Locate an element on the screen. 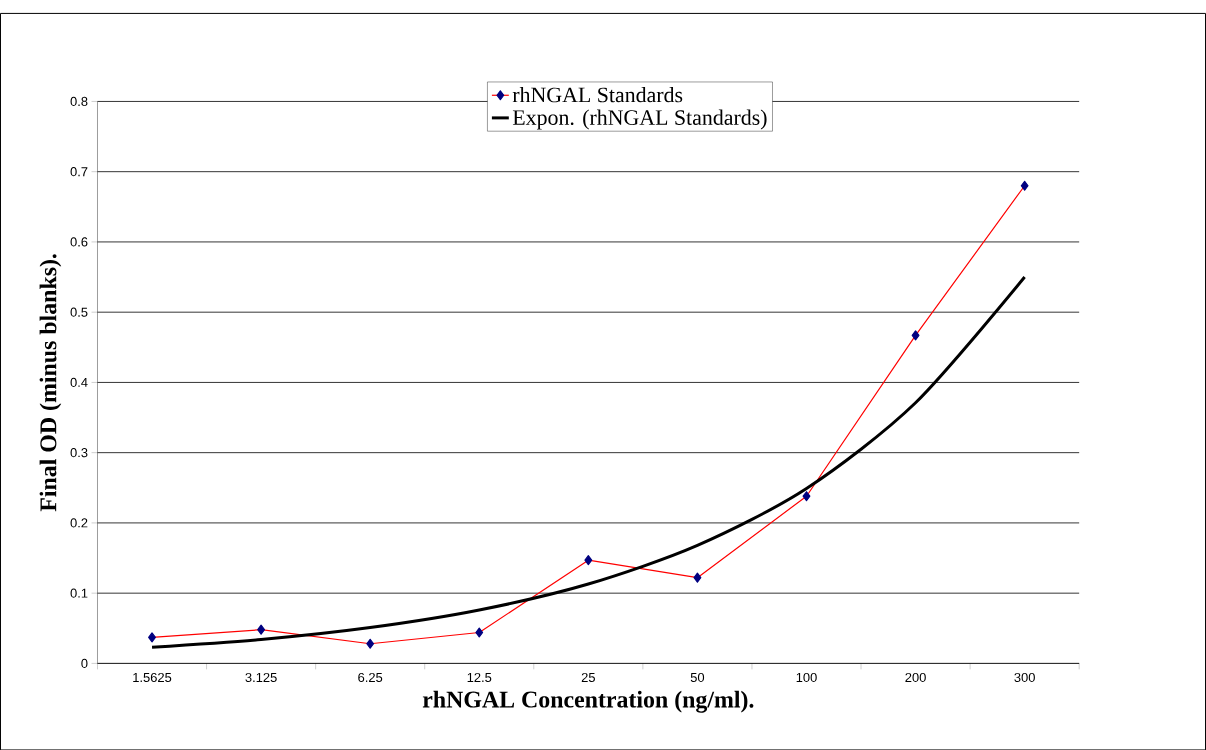 This screenshot has width=1206, height=750. y-axis-title: Final OD (minus blanks). is located at coordinates (50, 382).